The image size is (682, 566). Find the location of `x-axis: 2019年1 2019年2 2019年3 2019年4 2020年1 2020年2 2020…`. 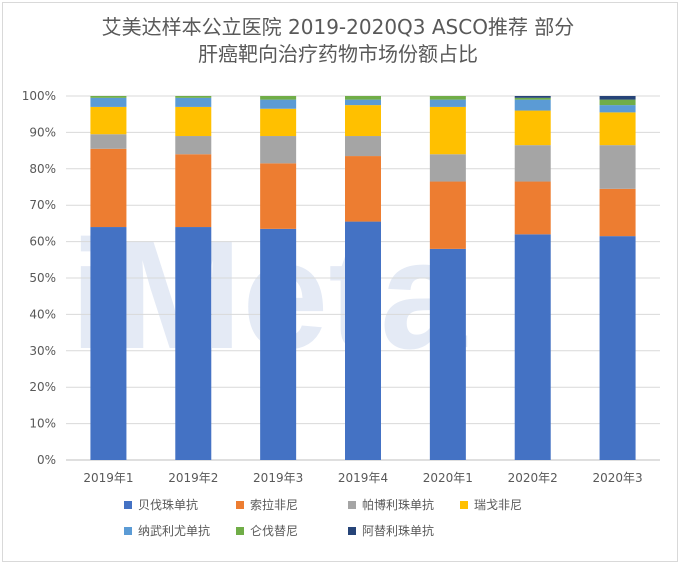

x-axis: 2019年1 2019年2 2019年3 2019年4 2020年1 2020年2 2020… is located at coordinates (362, 478).